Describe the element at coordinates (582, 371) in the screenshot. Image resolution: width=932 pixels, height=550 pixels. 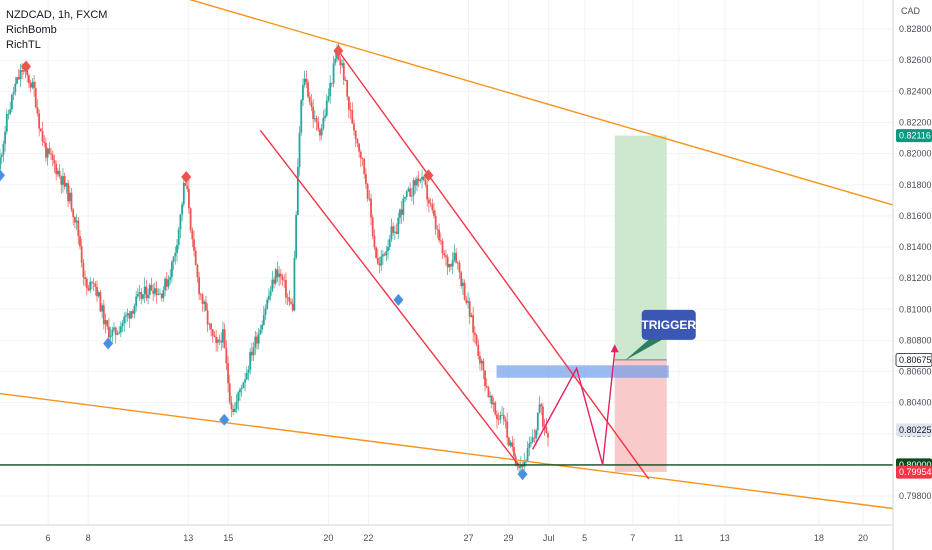
I see `trigger-zone` at that location.